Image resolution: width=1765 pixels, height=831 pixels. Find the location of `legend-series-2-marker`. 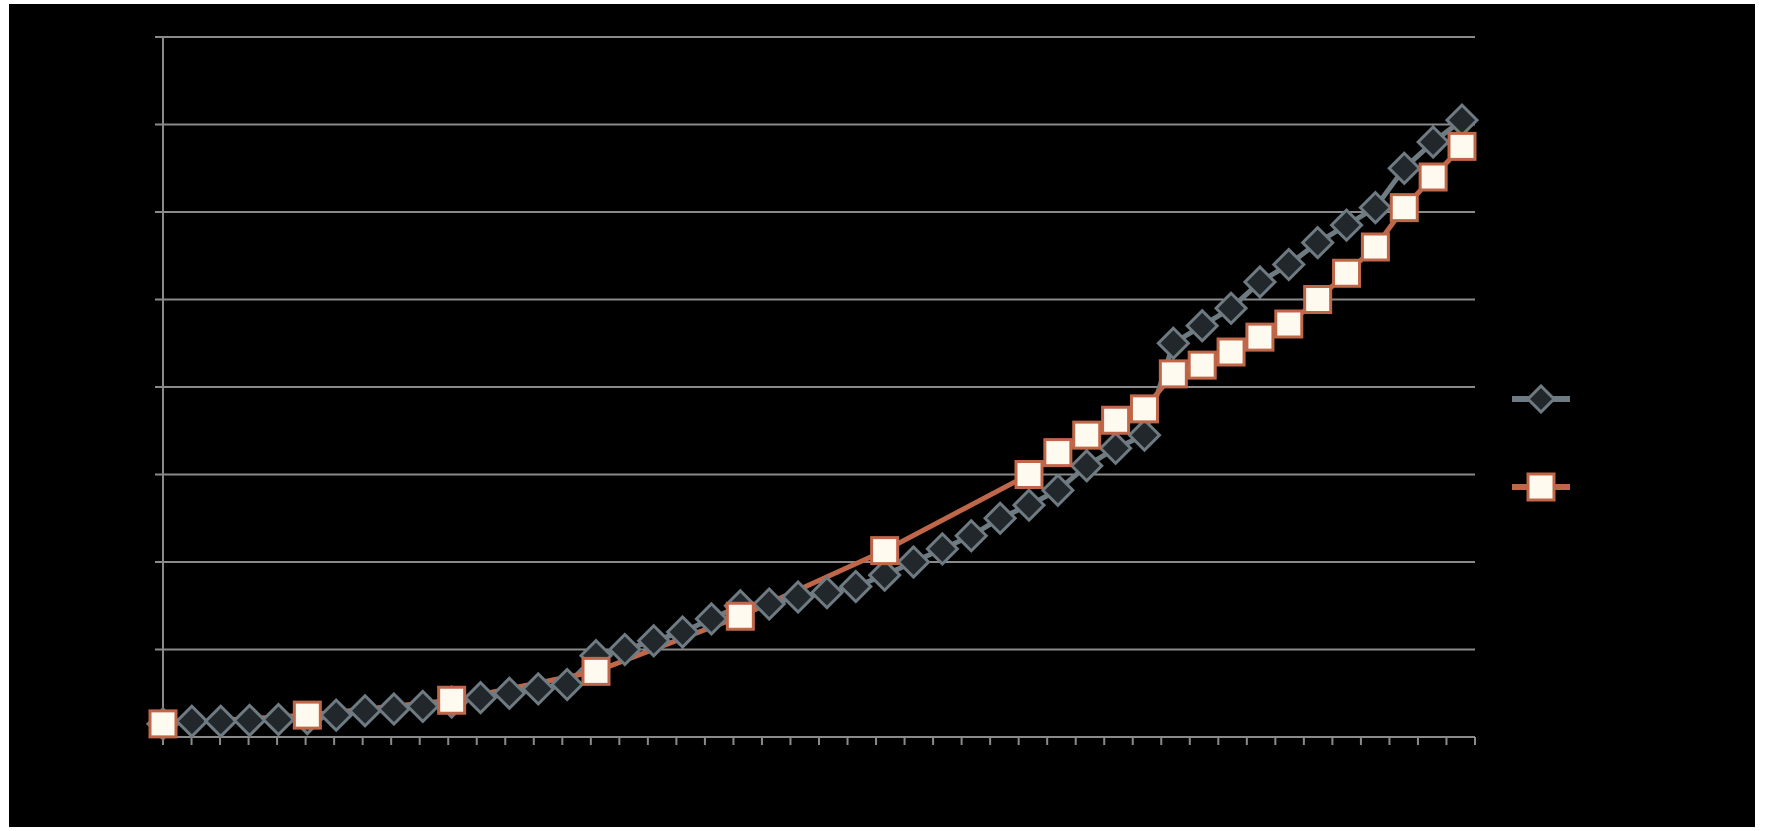

legend-series-2-marker is located at coordinates (1541, 487).